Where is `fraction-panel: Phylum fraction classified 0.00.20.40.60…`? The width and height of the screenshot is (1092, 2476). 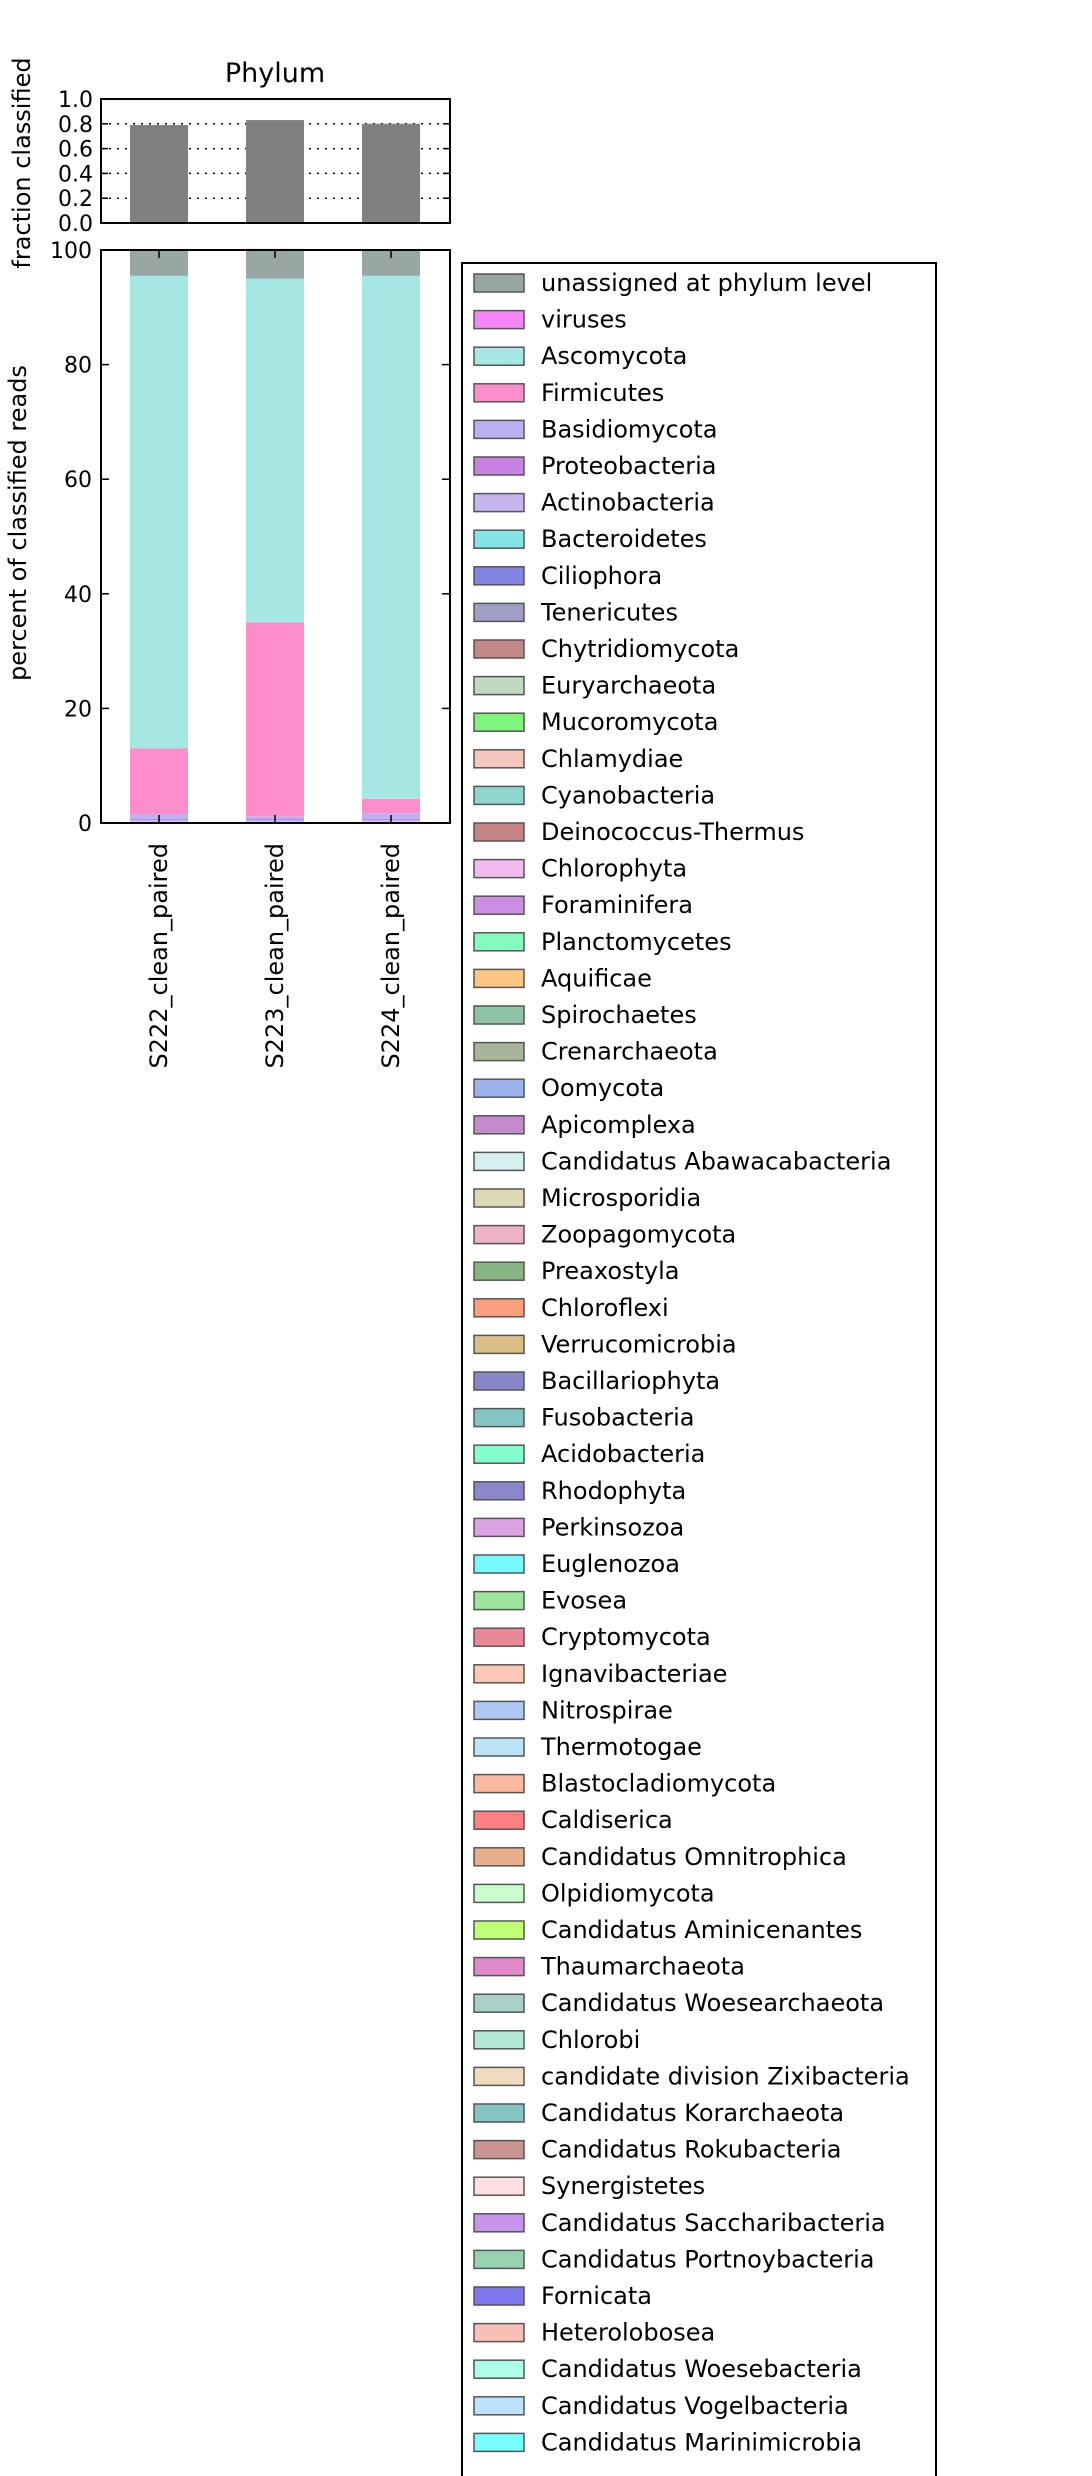 fraction-panel: Phylum fraction classified 0.00.20.40.60… is located at coordinates (229, 163).